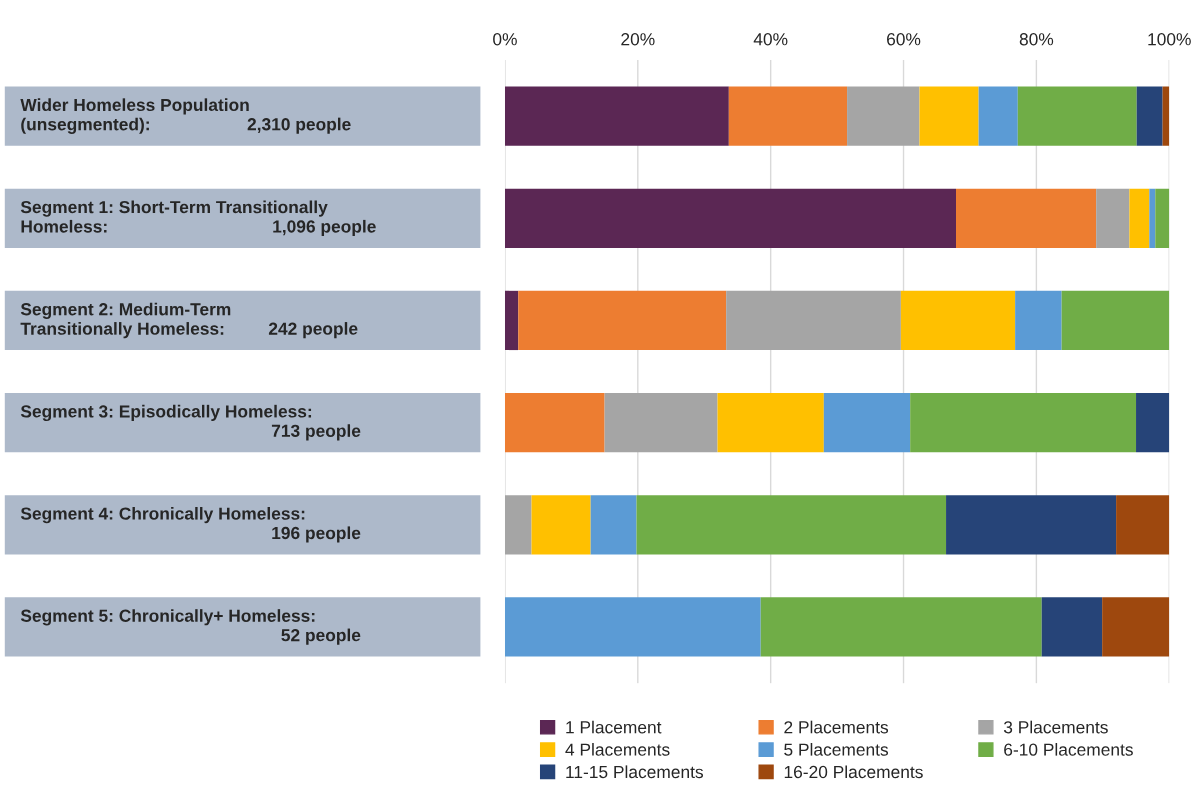 This screenshot has width=1198, height=799. I want to click on legend-label: 2 Placements, so click(836, 727).